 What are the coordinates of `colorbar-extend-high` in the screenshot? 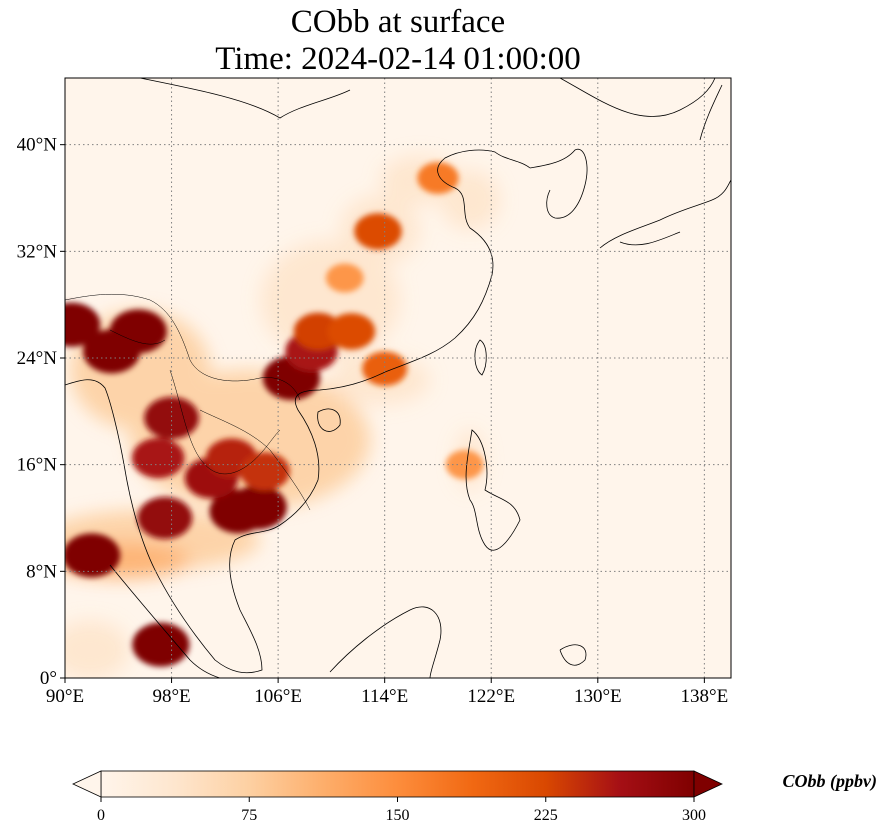 It's located at (708, 784).